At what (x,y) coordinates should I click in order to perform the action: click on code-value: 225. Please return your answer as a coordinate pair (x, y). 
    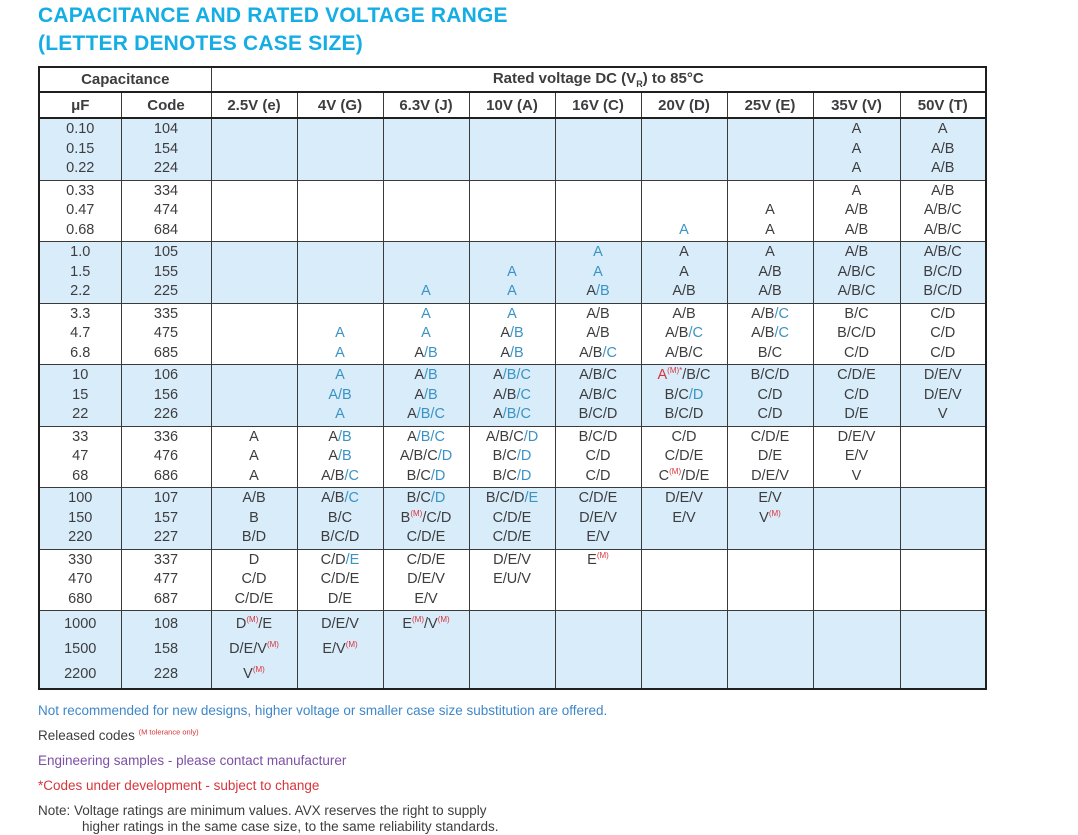
    Looking at the image, I should click on (166, 291).